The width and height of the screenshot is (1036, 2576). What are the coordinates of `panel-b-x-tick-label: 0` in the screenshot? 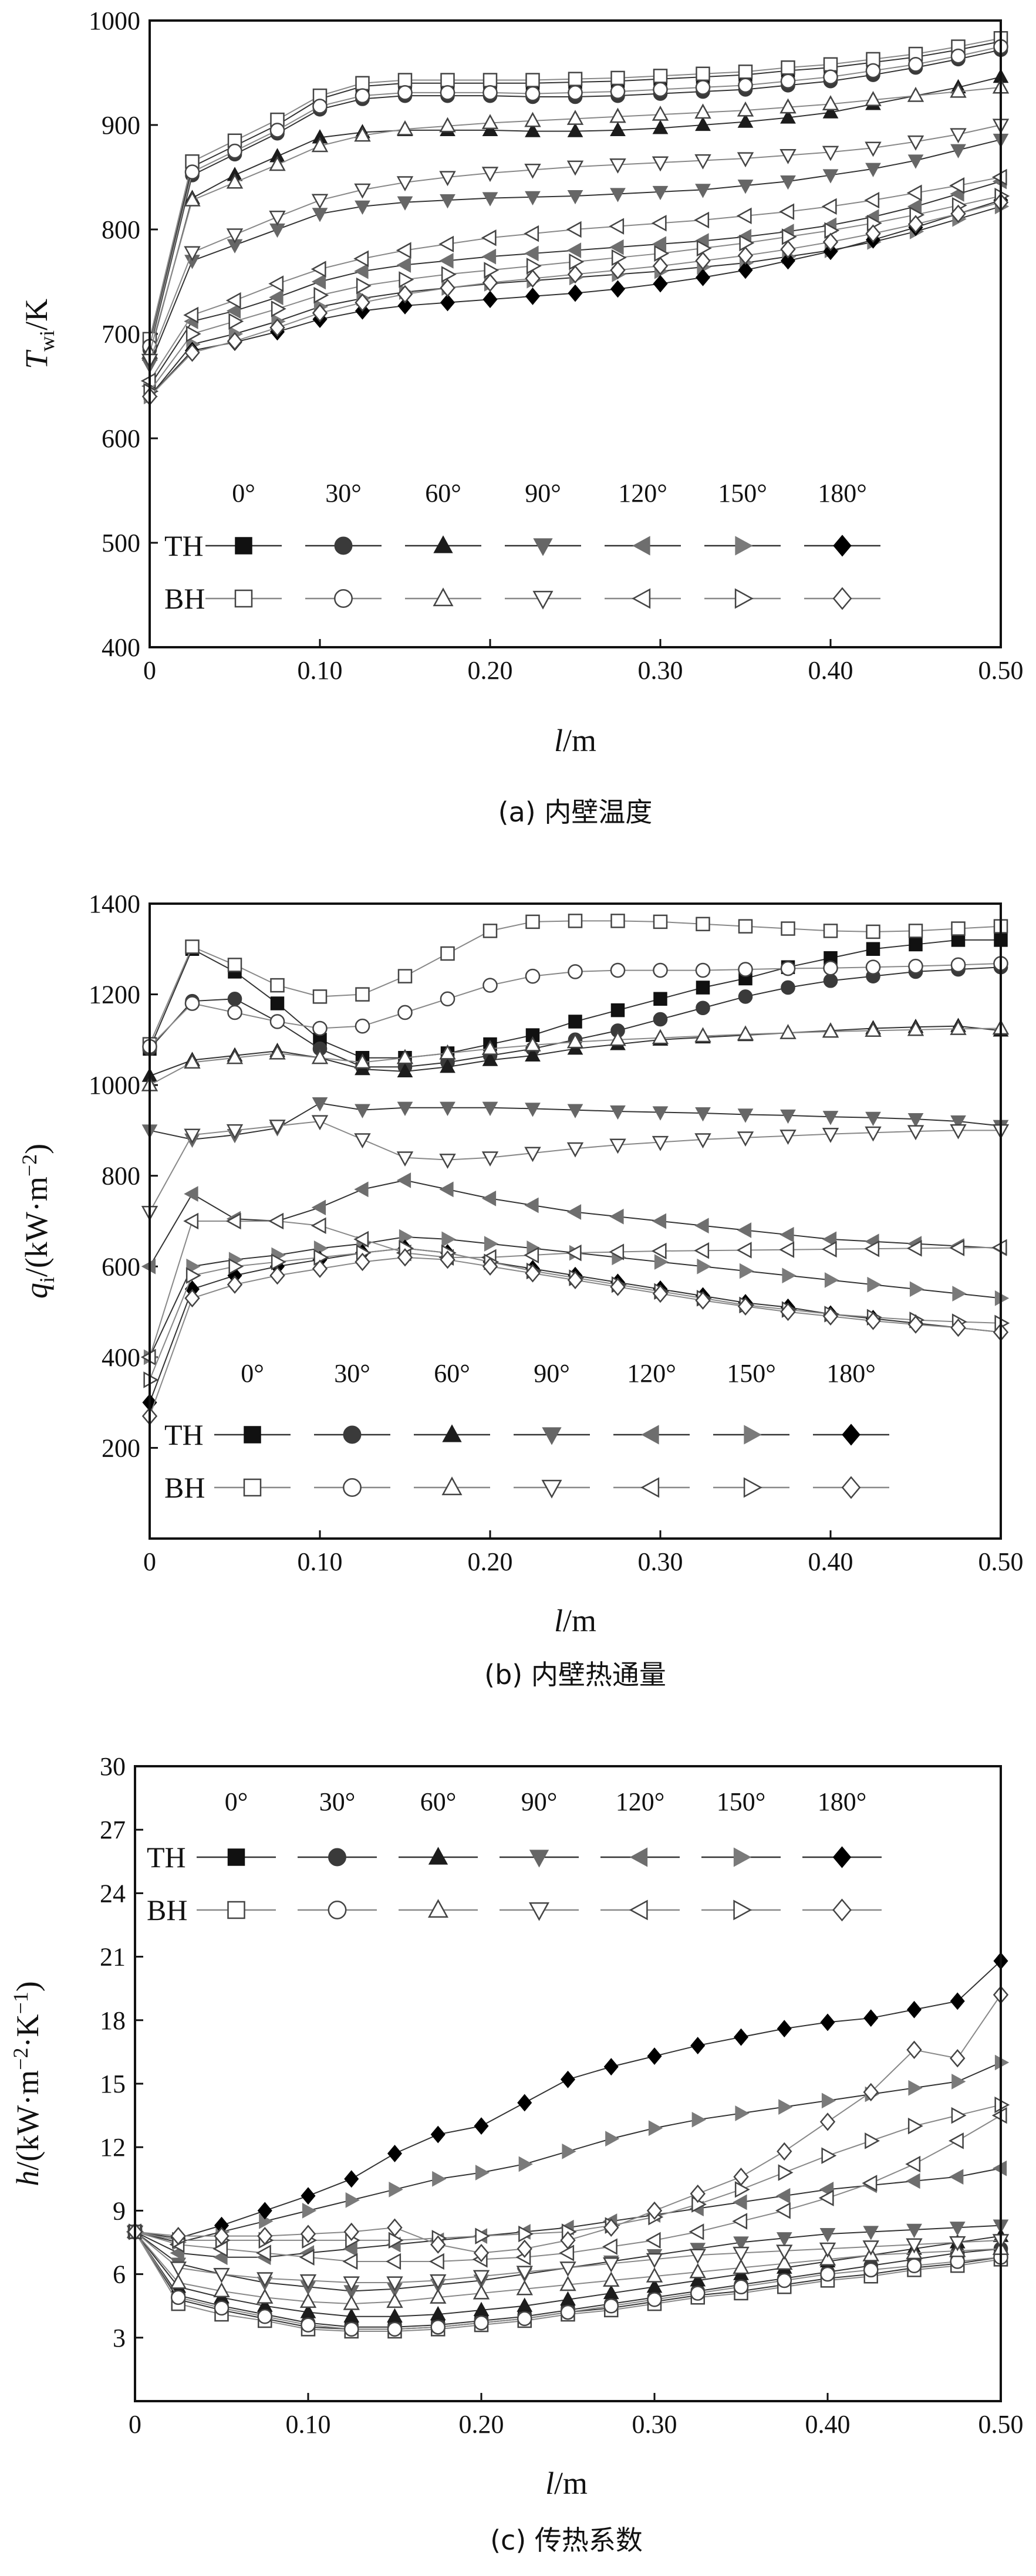 It's located at (149, 1561).